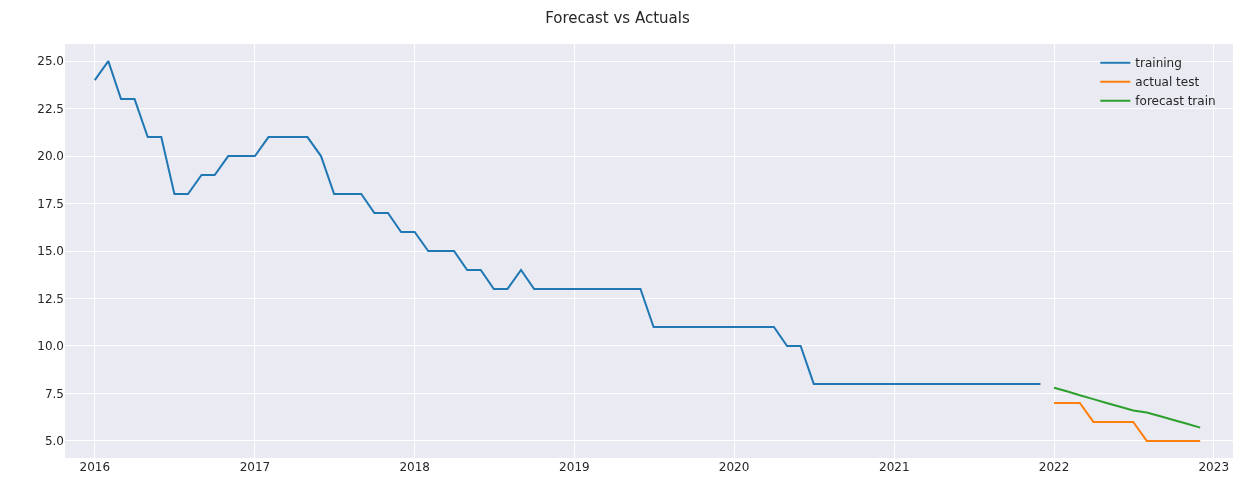 This screenshot has width=1235, height=481. What do you see at coordinates (894, 467) in the screenshot?
I see `x-tick-label: 2021` at bounding box center [894, 467].